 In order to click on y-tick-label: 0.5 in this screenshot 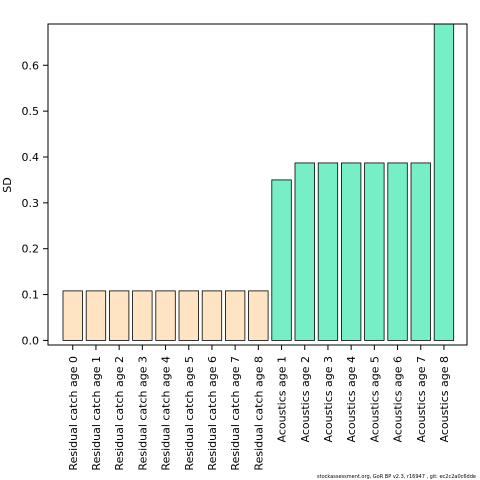, I will do `click(31, 111)`.